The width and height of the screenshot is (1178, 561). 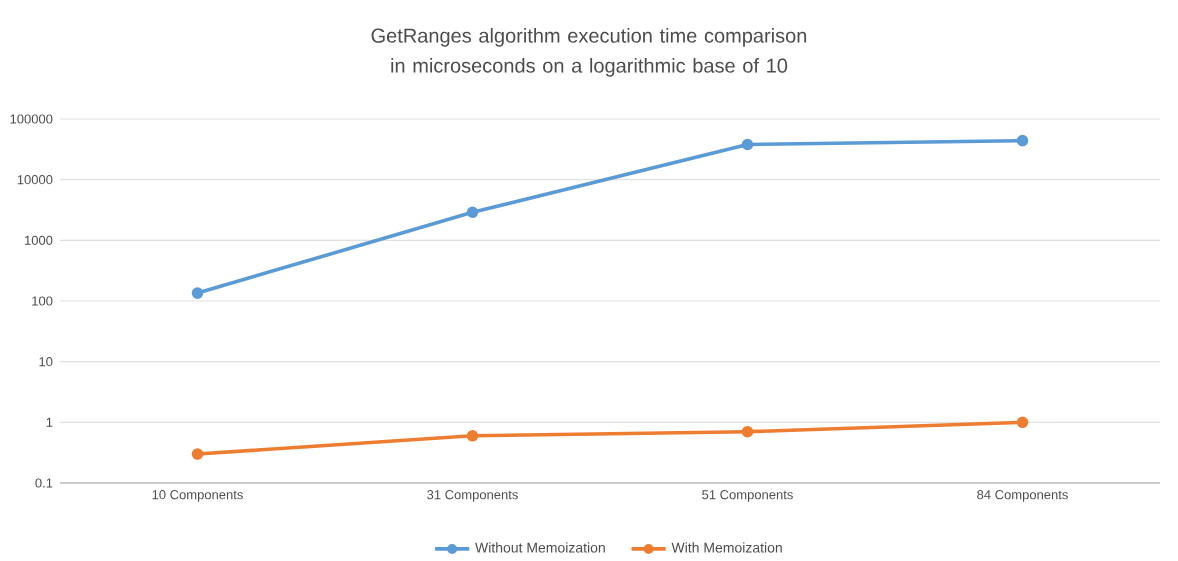 I want to click on legend-label: With Memoization, so click(x=726, y=547).